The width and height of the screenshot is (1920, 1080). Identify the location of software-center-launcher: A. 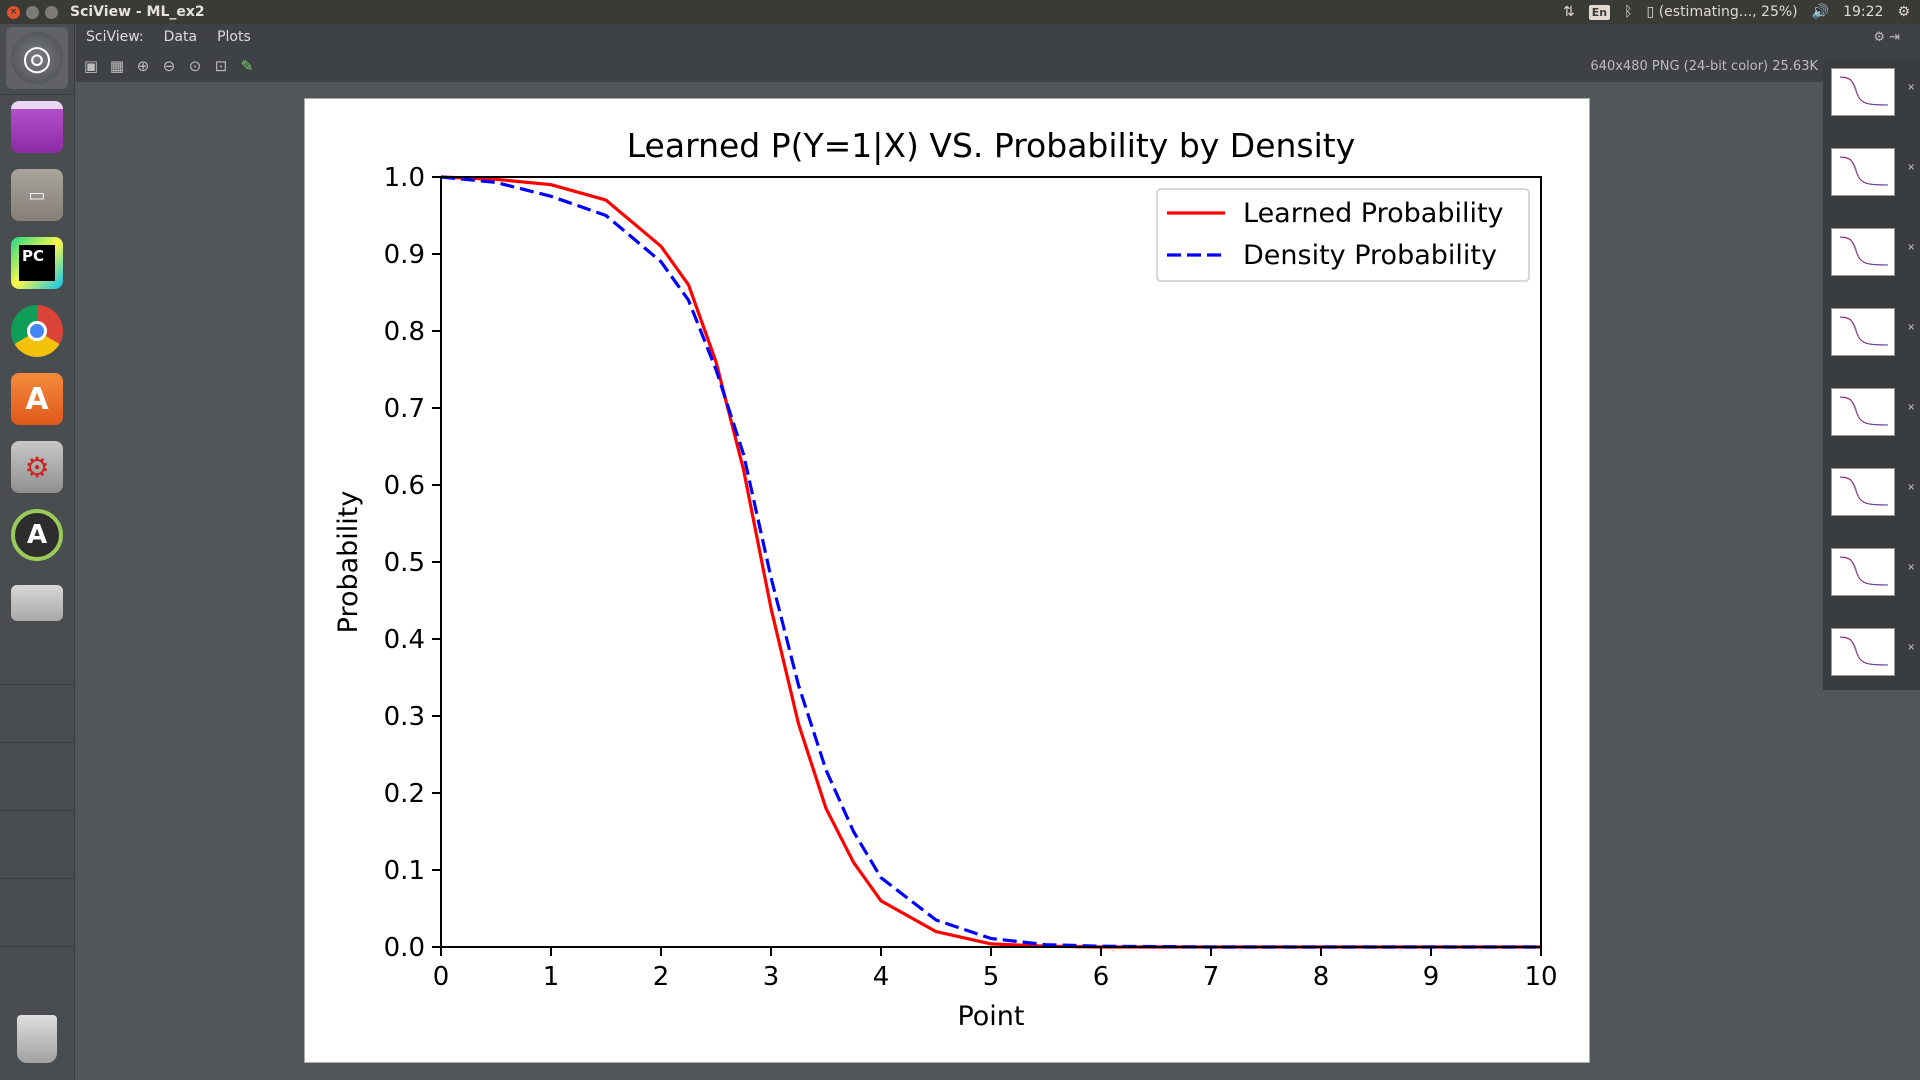
(37, 399).